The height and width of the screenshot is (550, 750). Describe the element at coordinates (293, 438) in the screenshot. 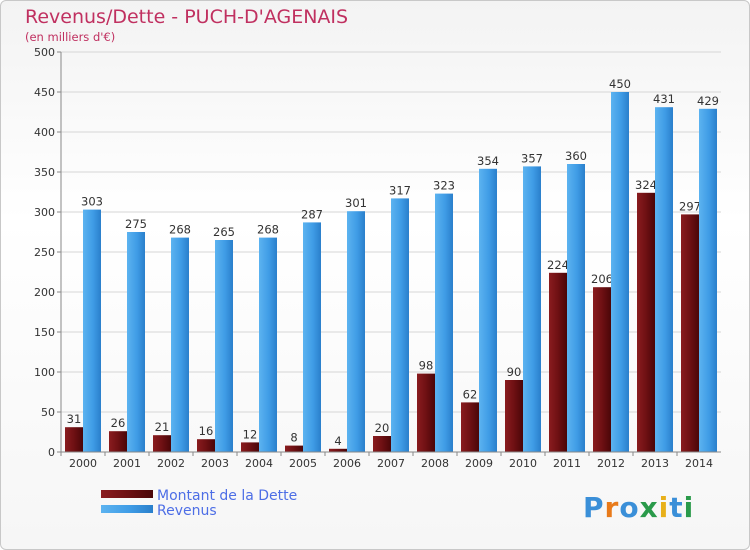

I see `data-label-dette-2005: 8` at that location.